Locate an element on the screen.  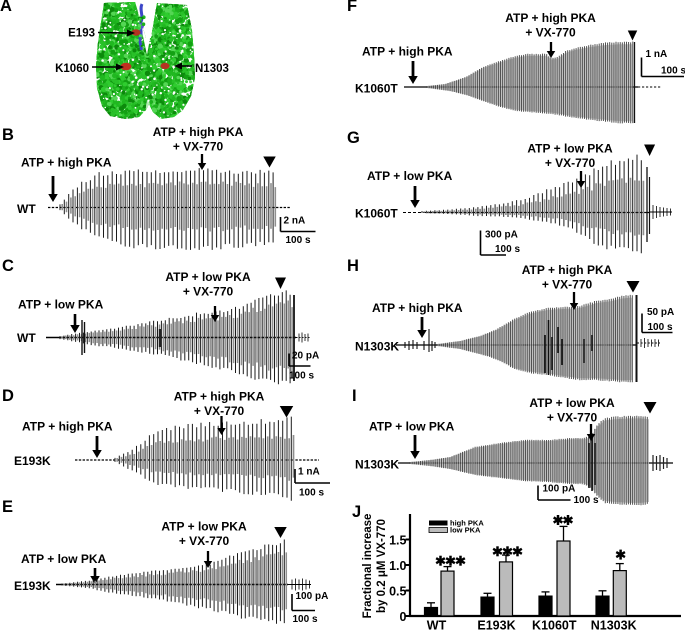
svg-text: by 0.2 μM VX-770 is located at coordinates (382, 566).